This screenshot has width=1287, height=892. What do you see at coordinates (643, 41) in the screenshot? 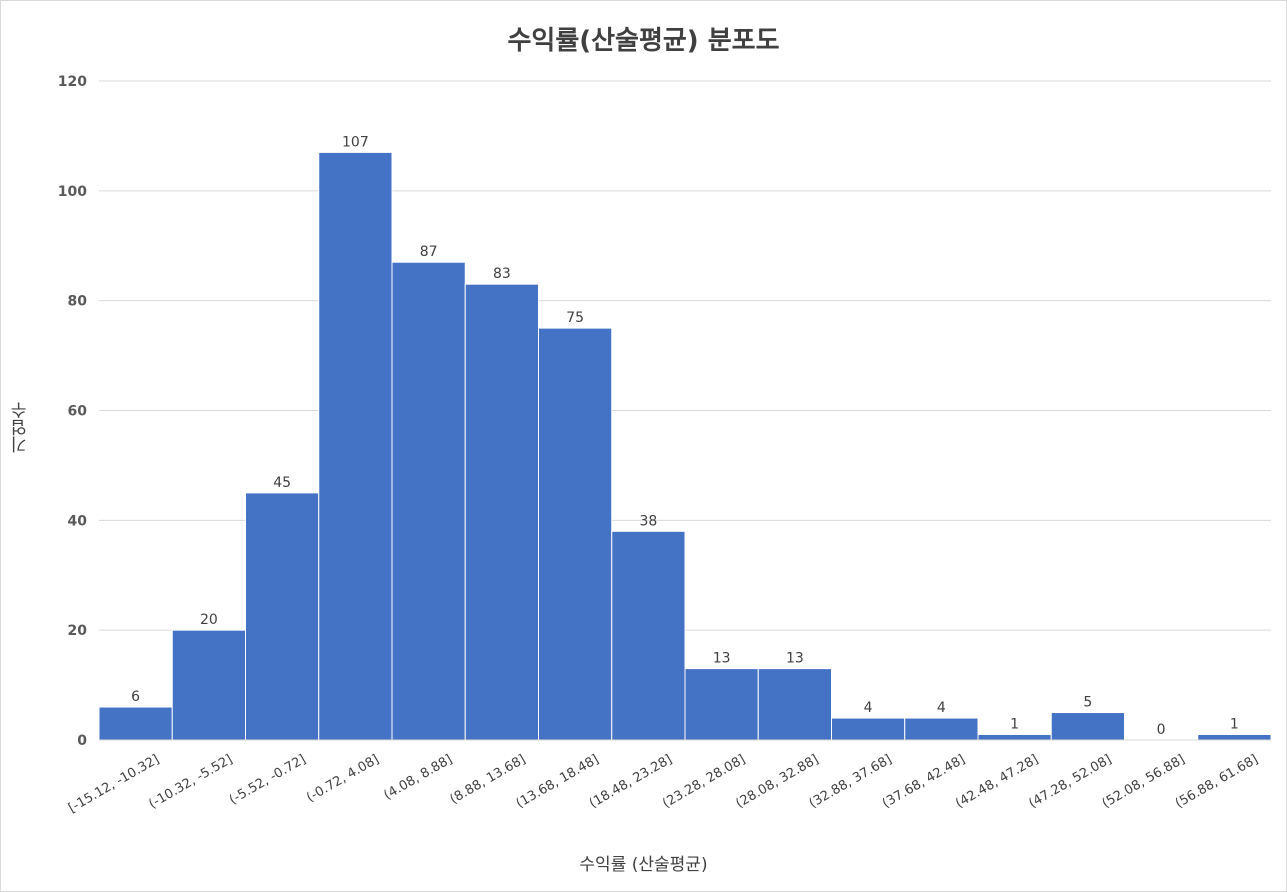
I see `chart-title: 수익률(산술평균) 분포도` at bounding box center [643, 41].